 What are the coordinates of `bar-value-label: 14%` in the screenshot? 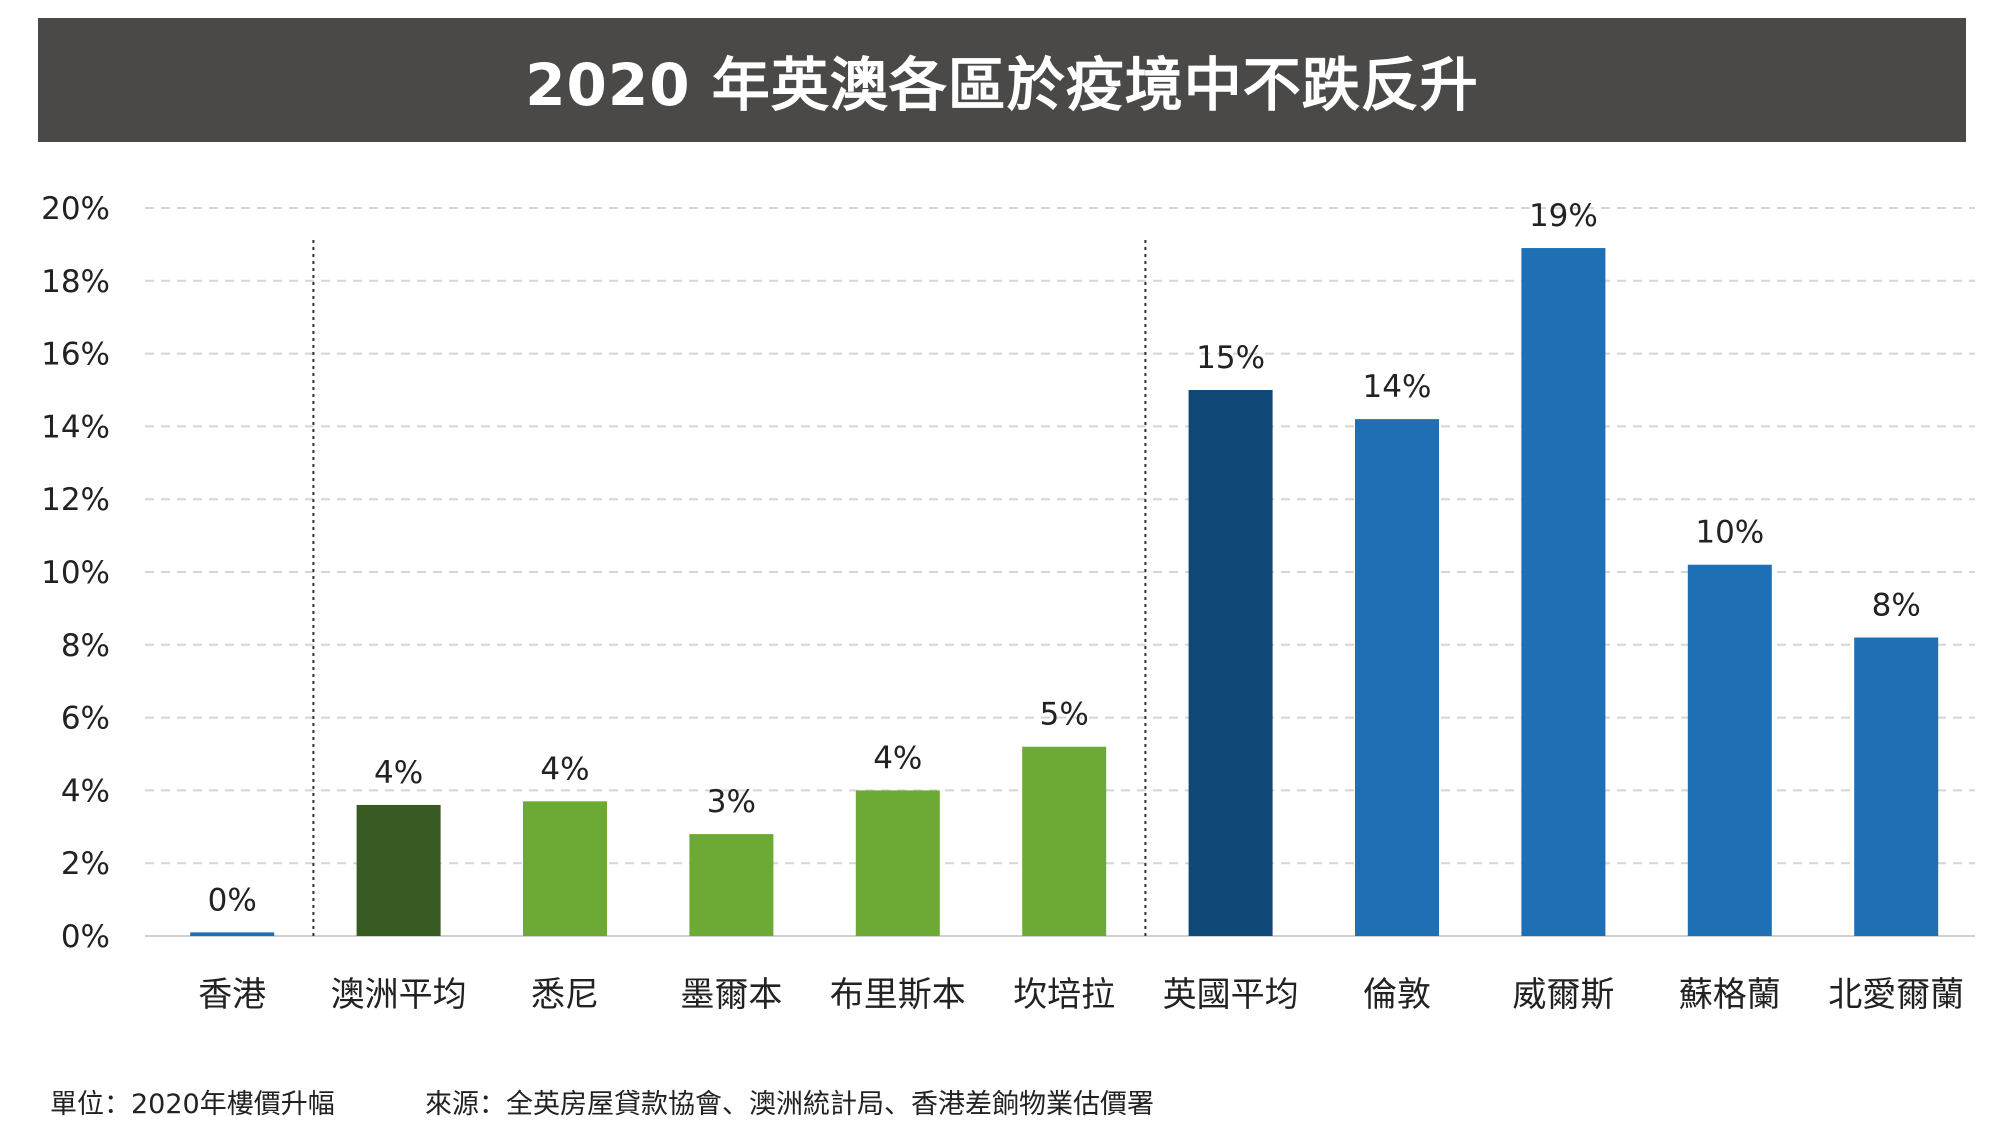 It's located at (1397, 387).